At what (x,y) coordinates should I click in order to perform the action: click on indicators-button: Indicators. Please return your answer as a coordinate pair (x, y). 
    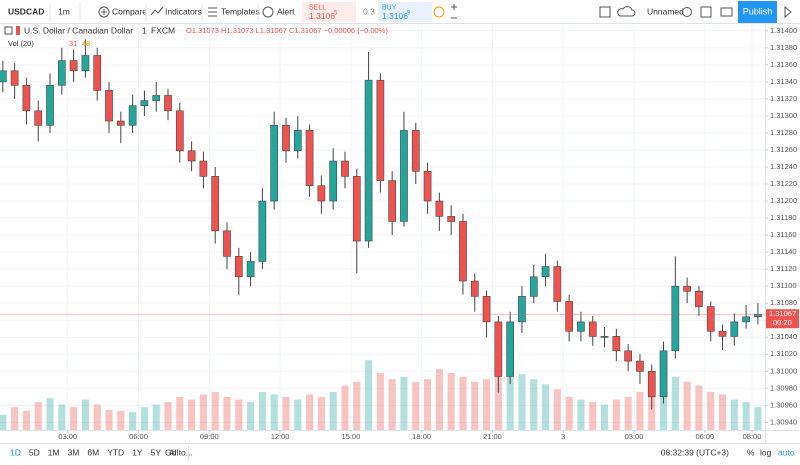
    Looking at the image, I should click on (183, 11).